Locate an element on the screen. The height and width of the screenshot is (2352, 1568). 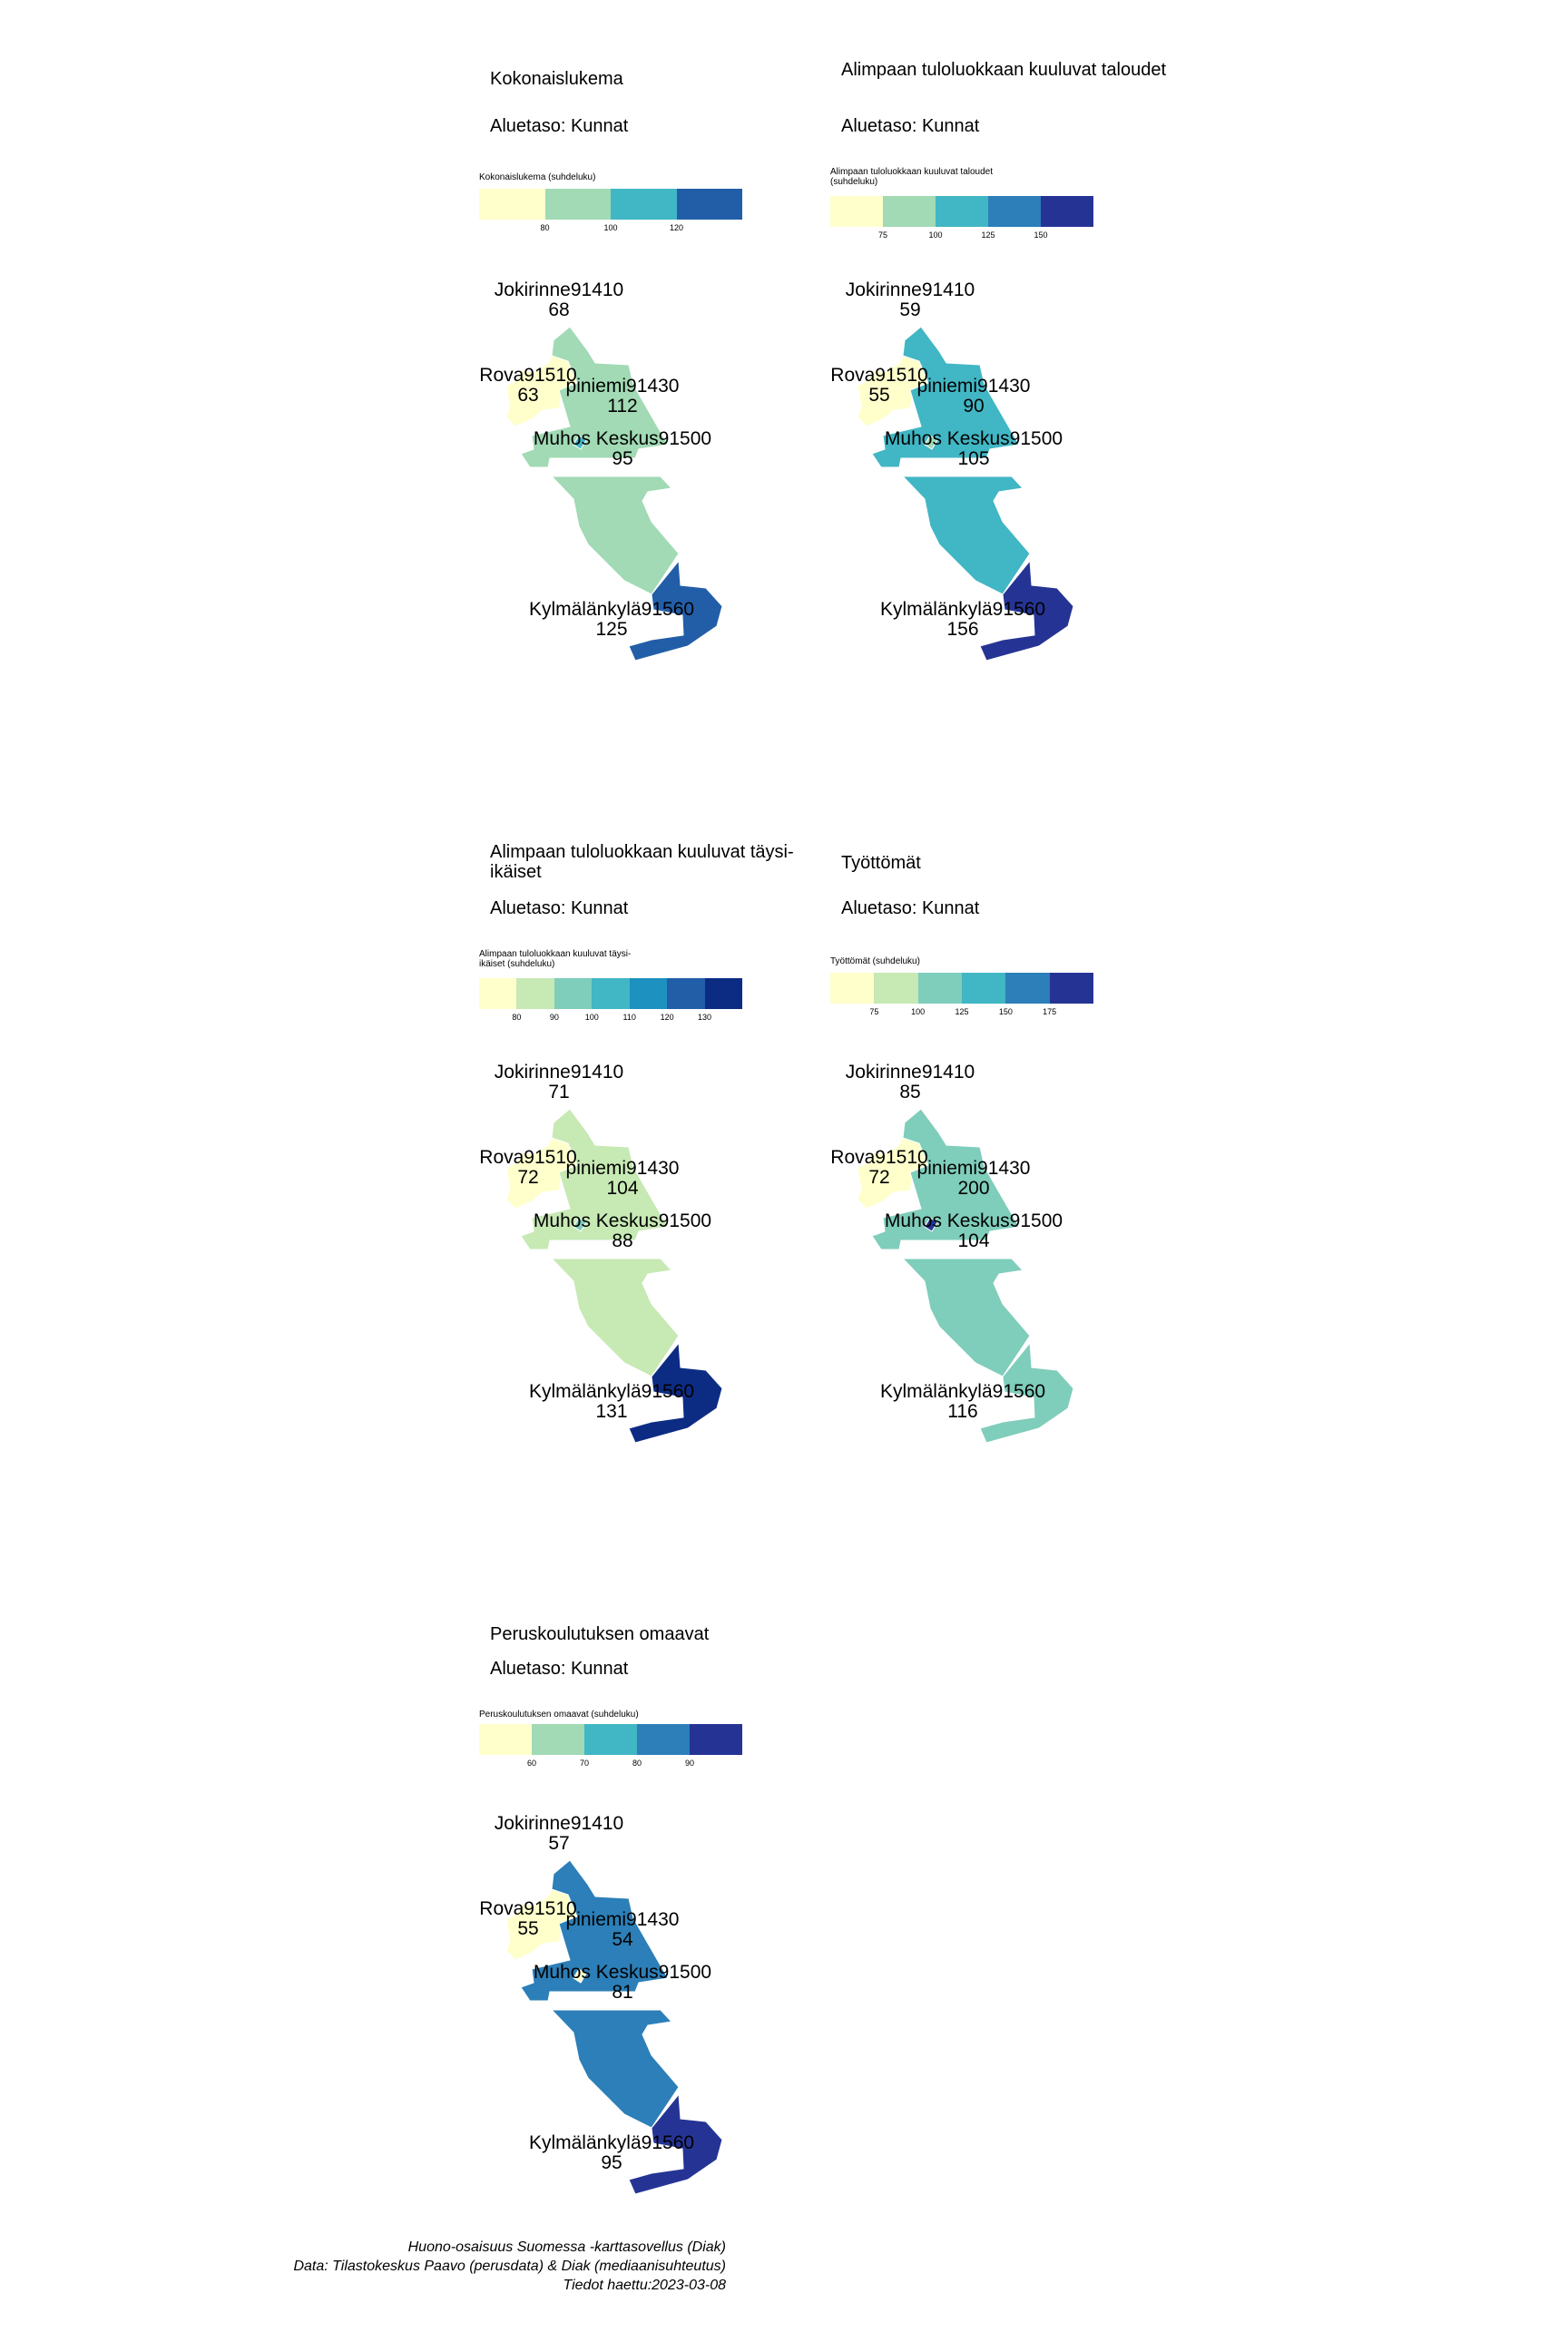
region-value-label: 125 is located at coordinates (611, 629).